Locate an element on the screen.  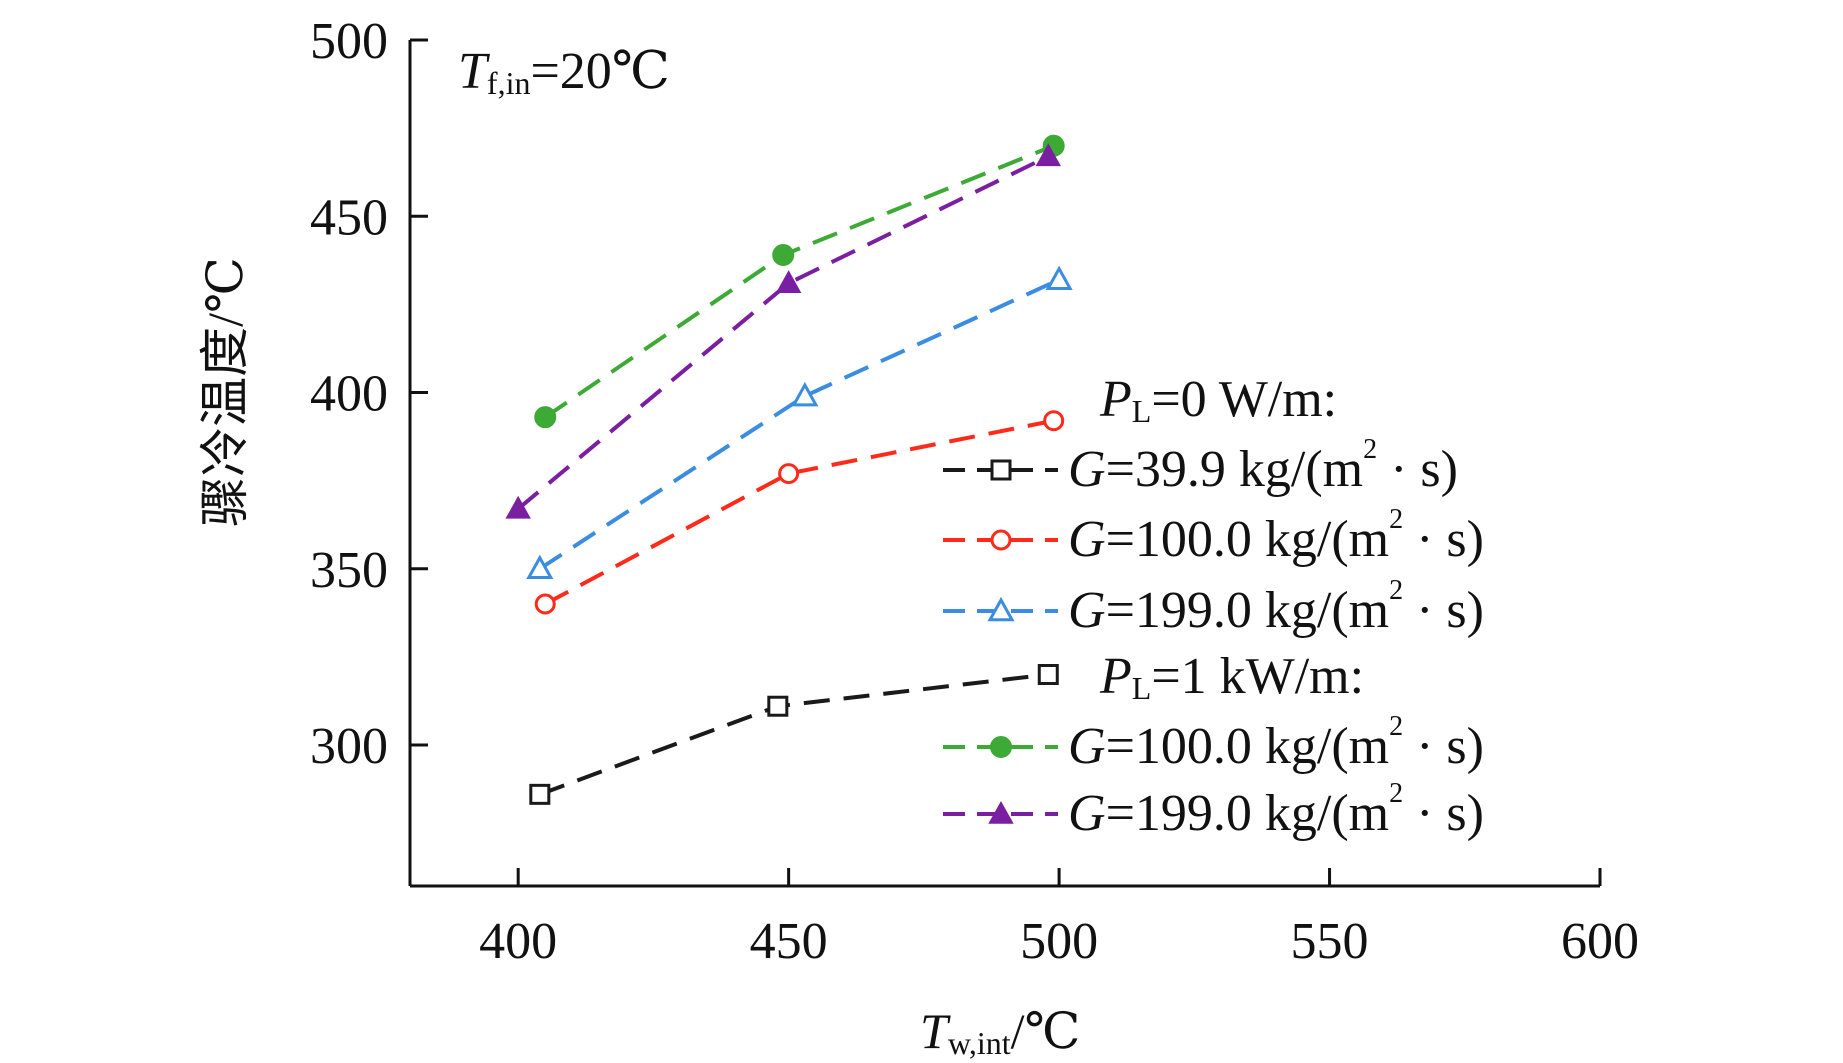
x-axis-title: Tw,int/℃ is located at coordinates (1000, 1032).